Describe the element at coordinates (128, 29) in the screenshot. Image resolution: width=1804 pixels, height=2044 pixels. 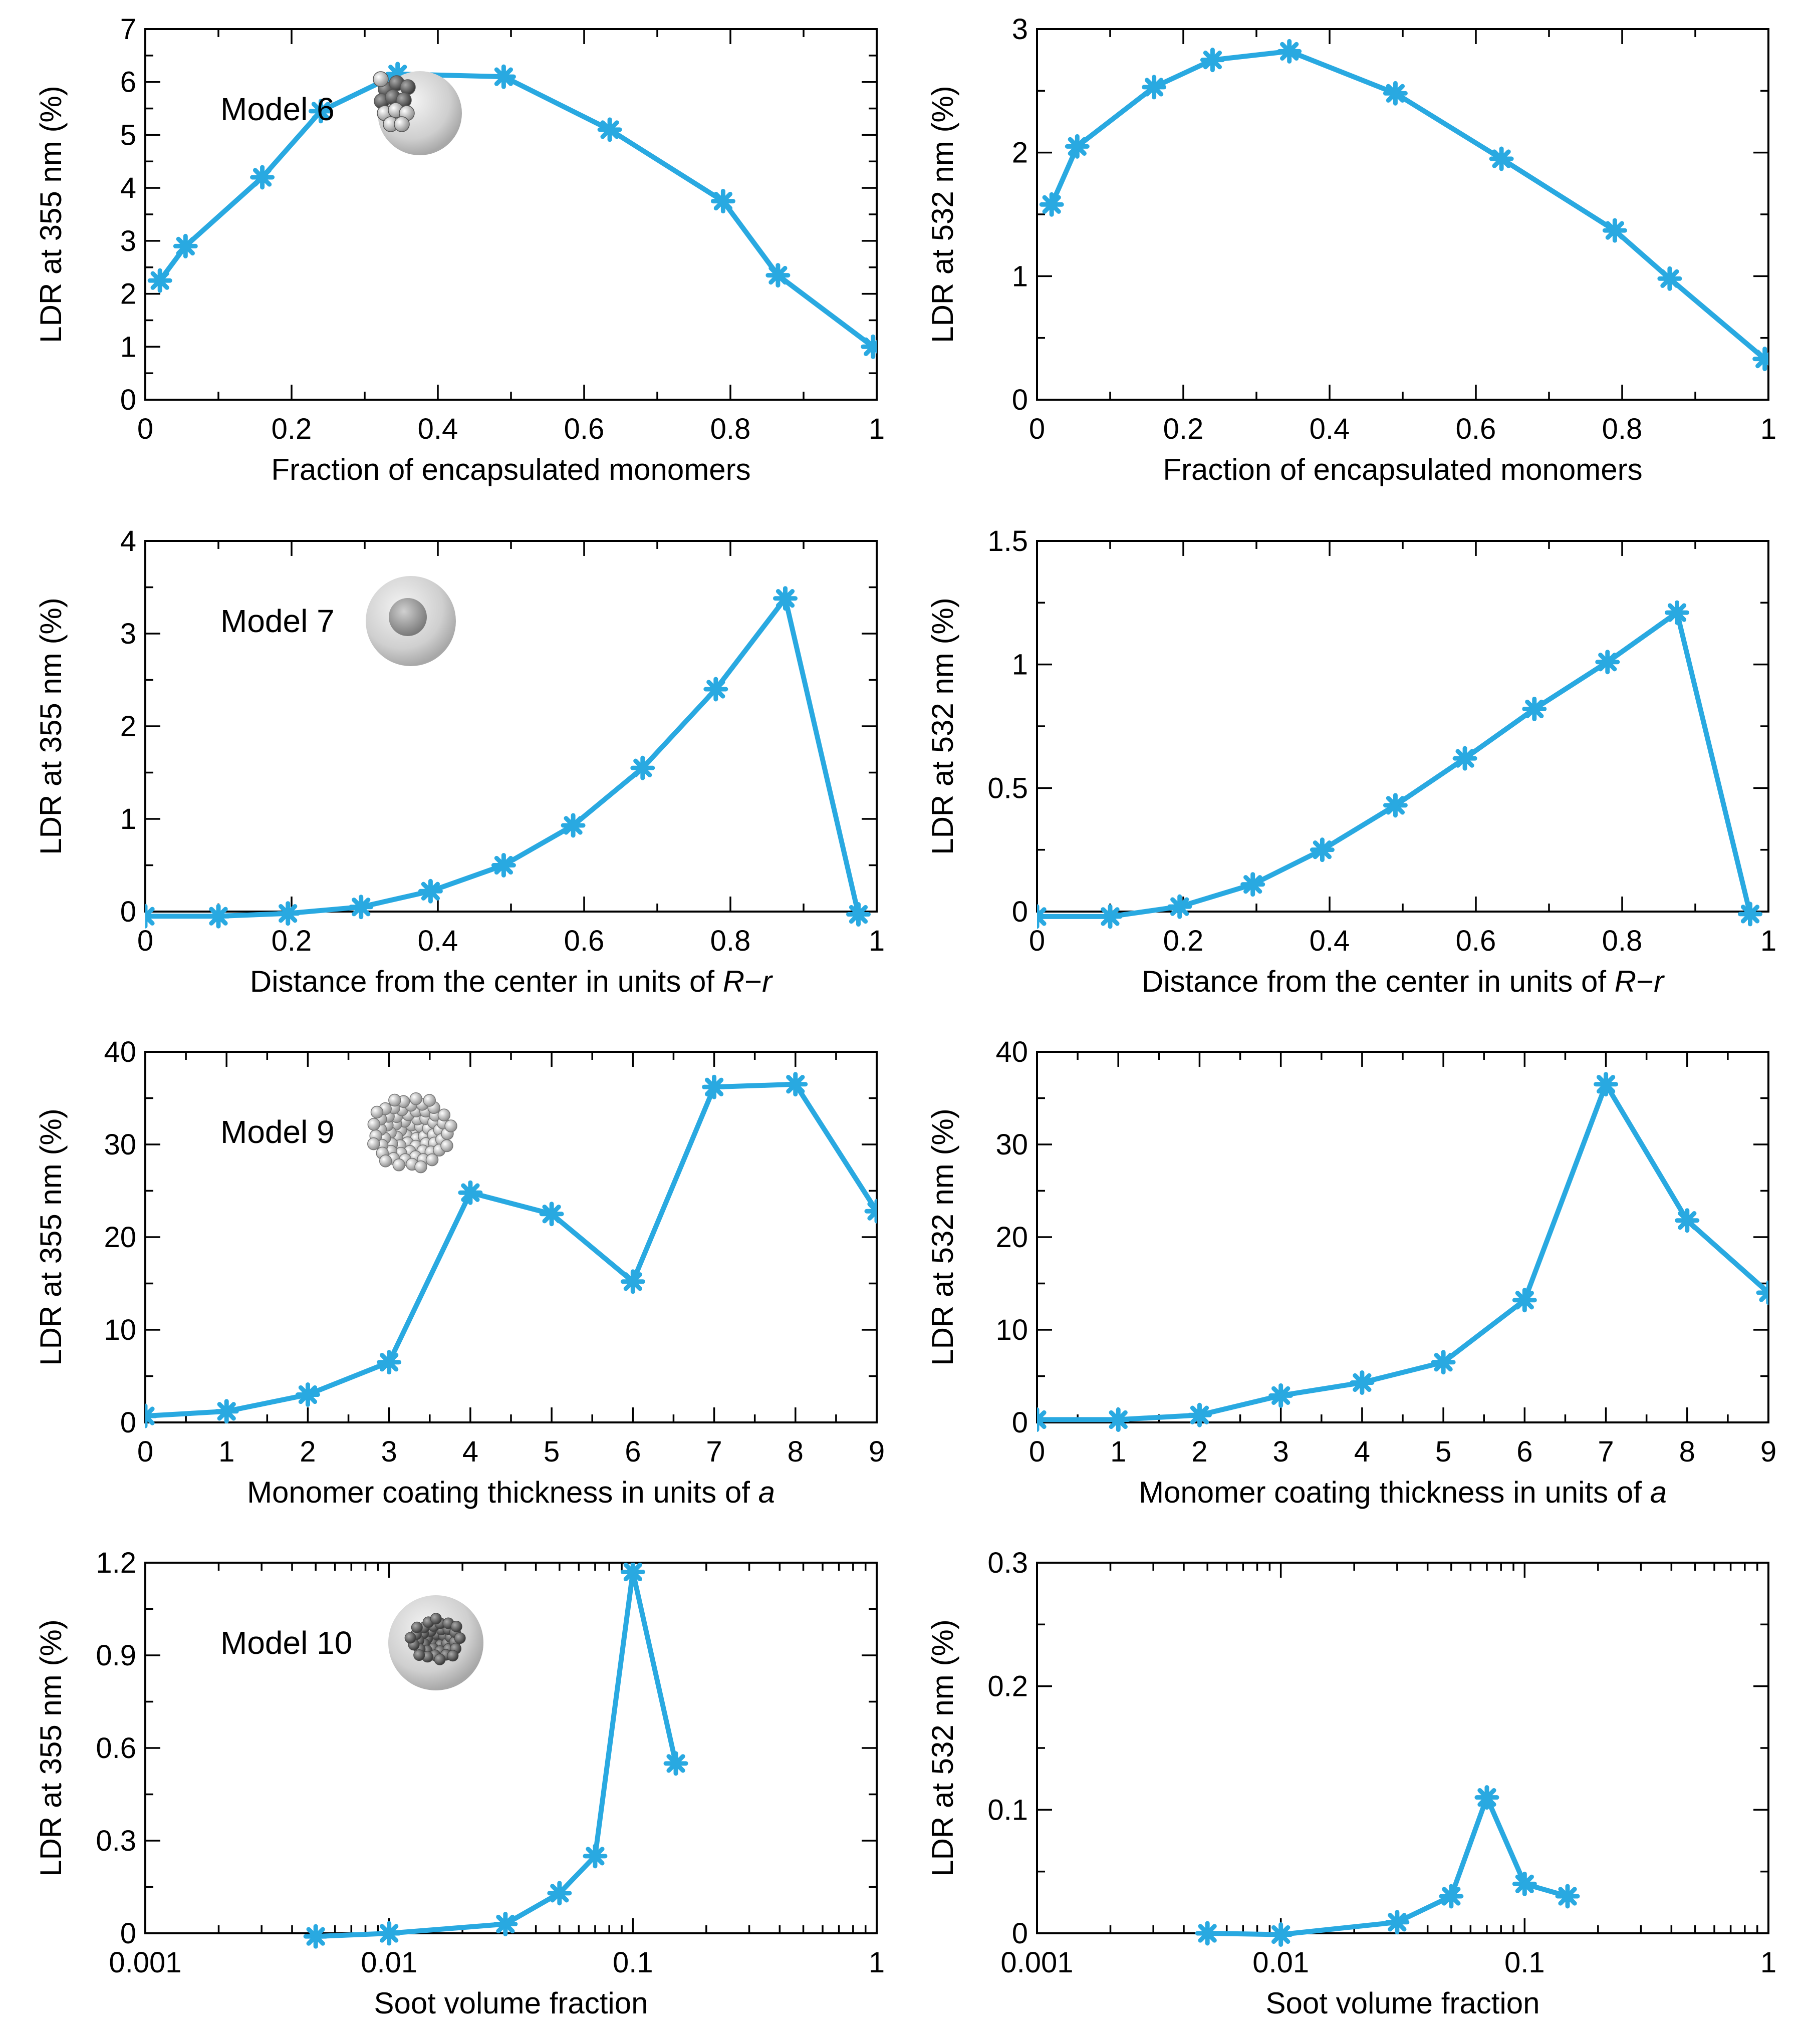
I see `y-tick-label: 7` at that location.